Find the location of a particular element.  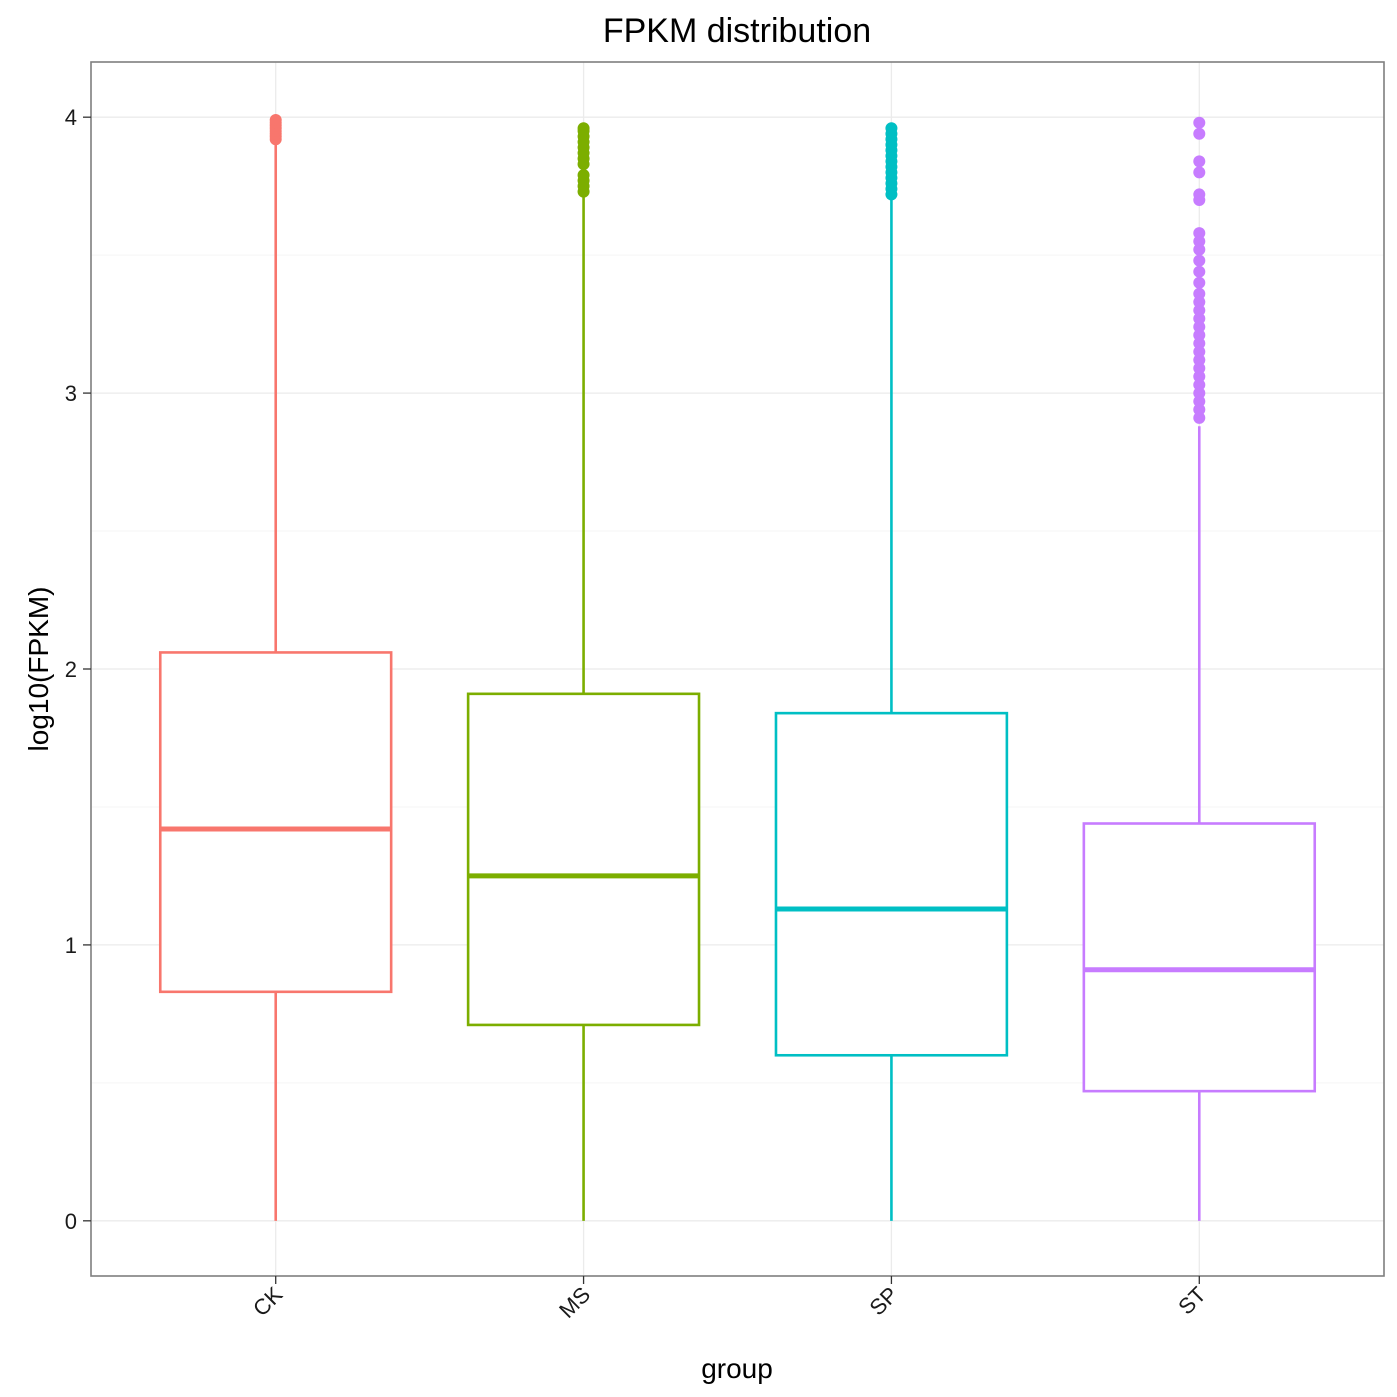

chart-title: FPKM distribution is located at coordinates (737, 31).